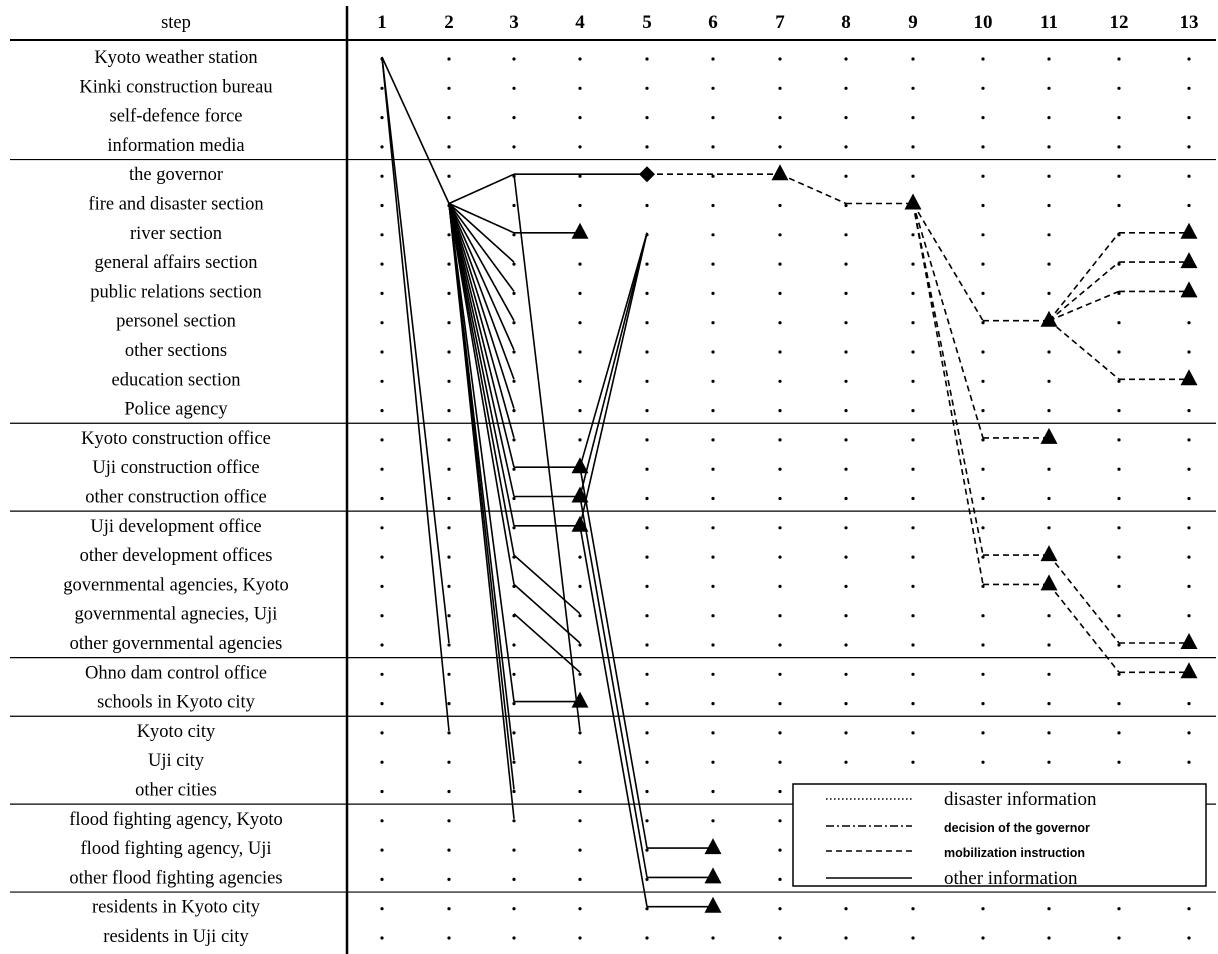 The height and width of the screenshot is (954, 1218). I want to click on legend-label: other information, so click(1011, 878).